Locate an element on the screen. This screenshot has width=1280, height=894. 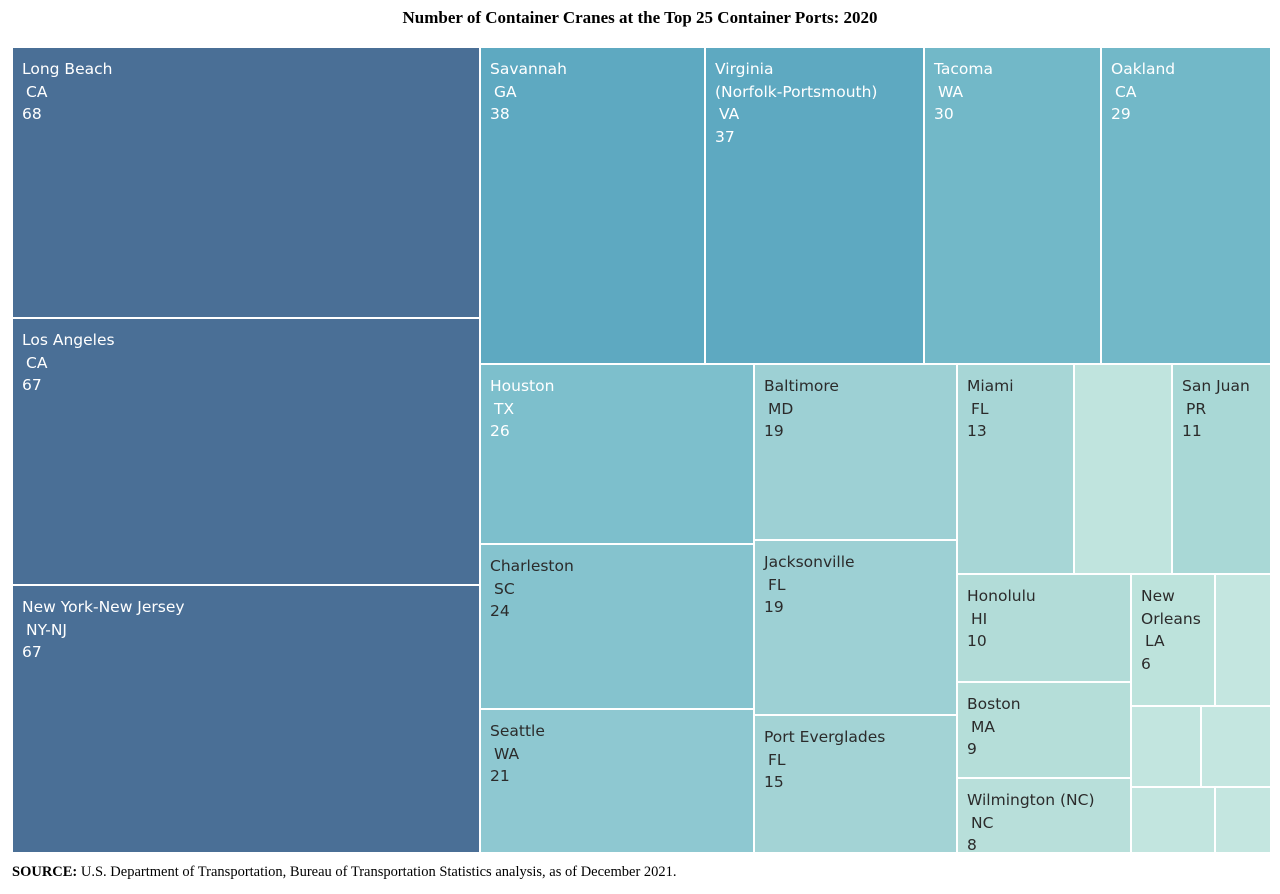
cell-name: San Juan is located at coordinates (1216, 386).